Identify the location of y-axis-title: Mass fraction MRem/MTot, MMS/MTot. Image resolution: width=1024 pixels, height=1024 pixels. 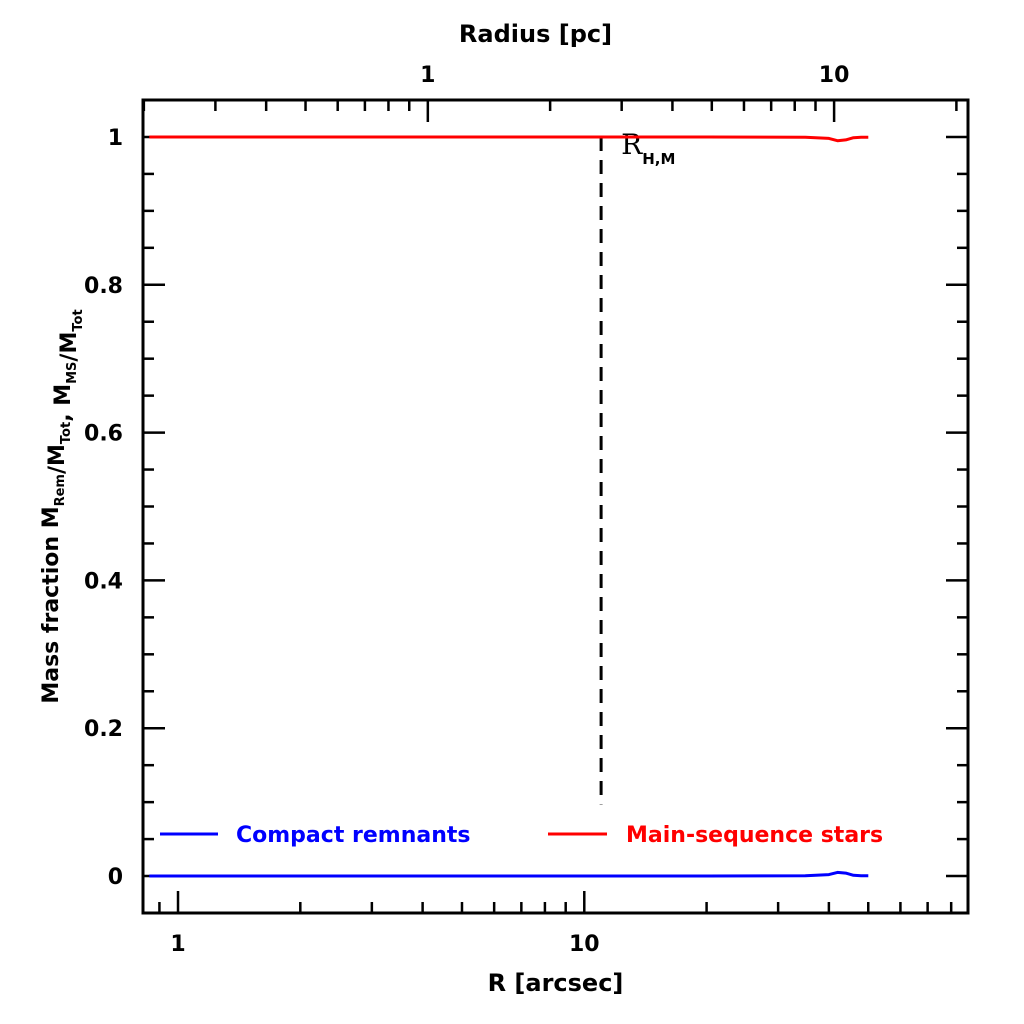
(62, 506).